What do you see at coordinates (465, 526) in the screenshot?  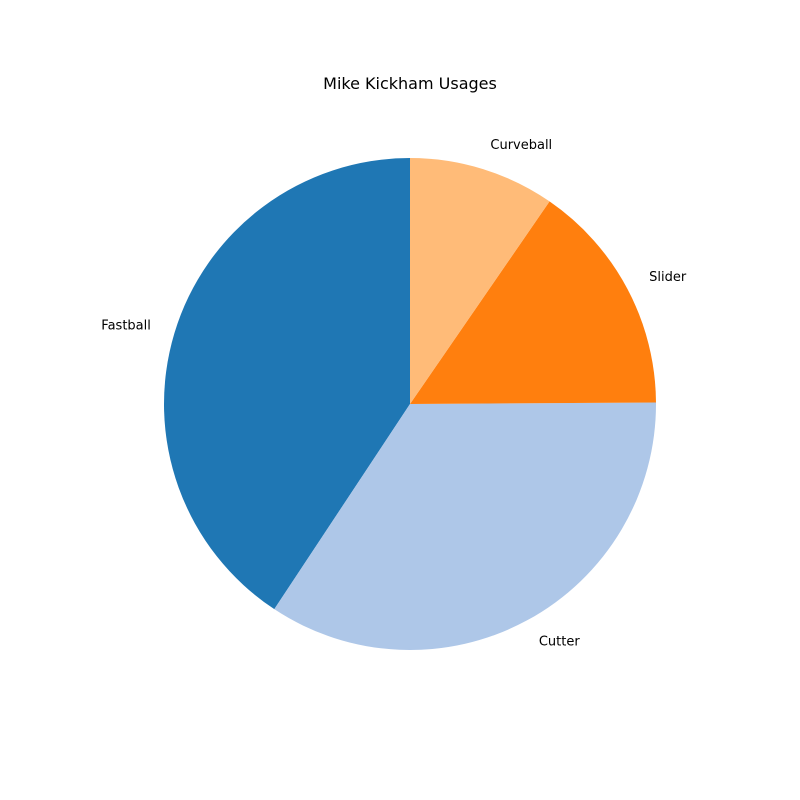 I see `pie-slice-cutter` at bounding box center [465, 526].